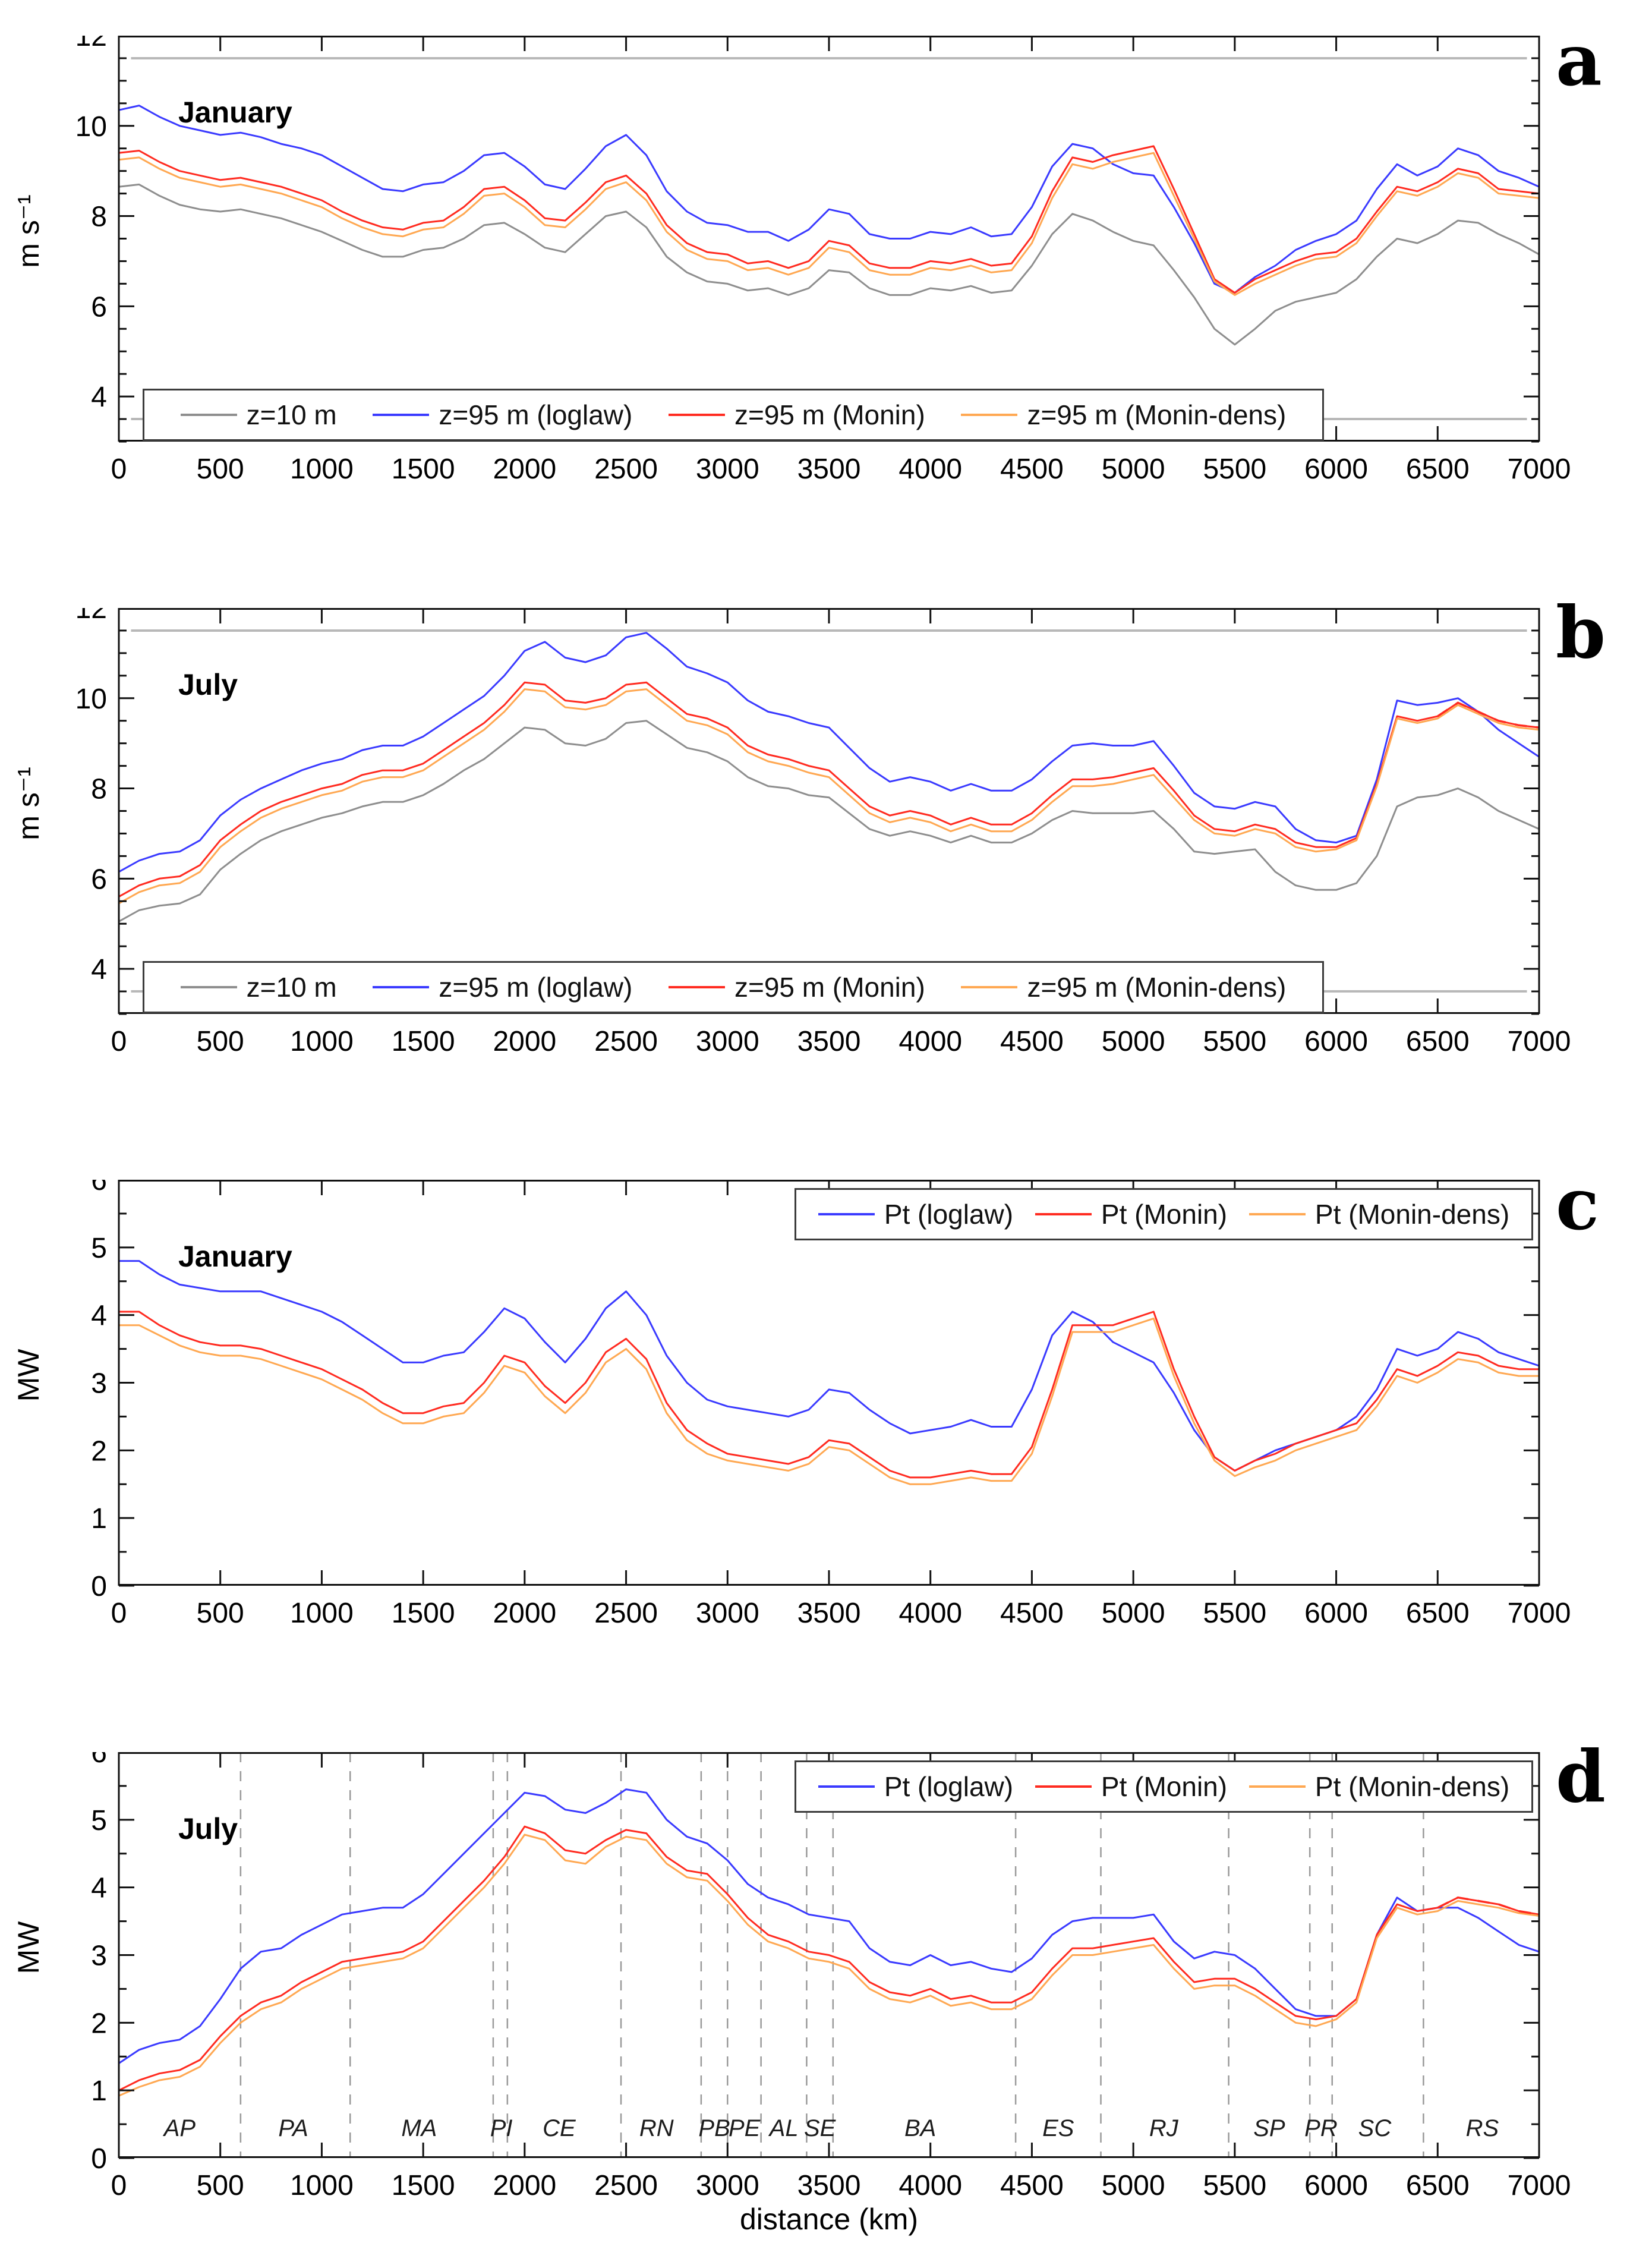  I want to click on y-tick-label: 12, so click(91, 616).